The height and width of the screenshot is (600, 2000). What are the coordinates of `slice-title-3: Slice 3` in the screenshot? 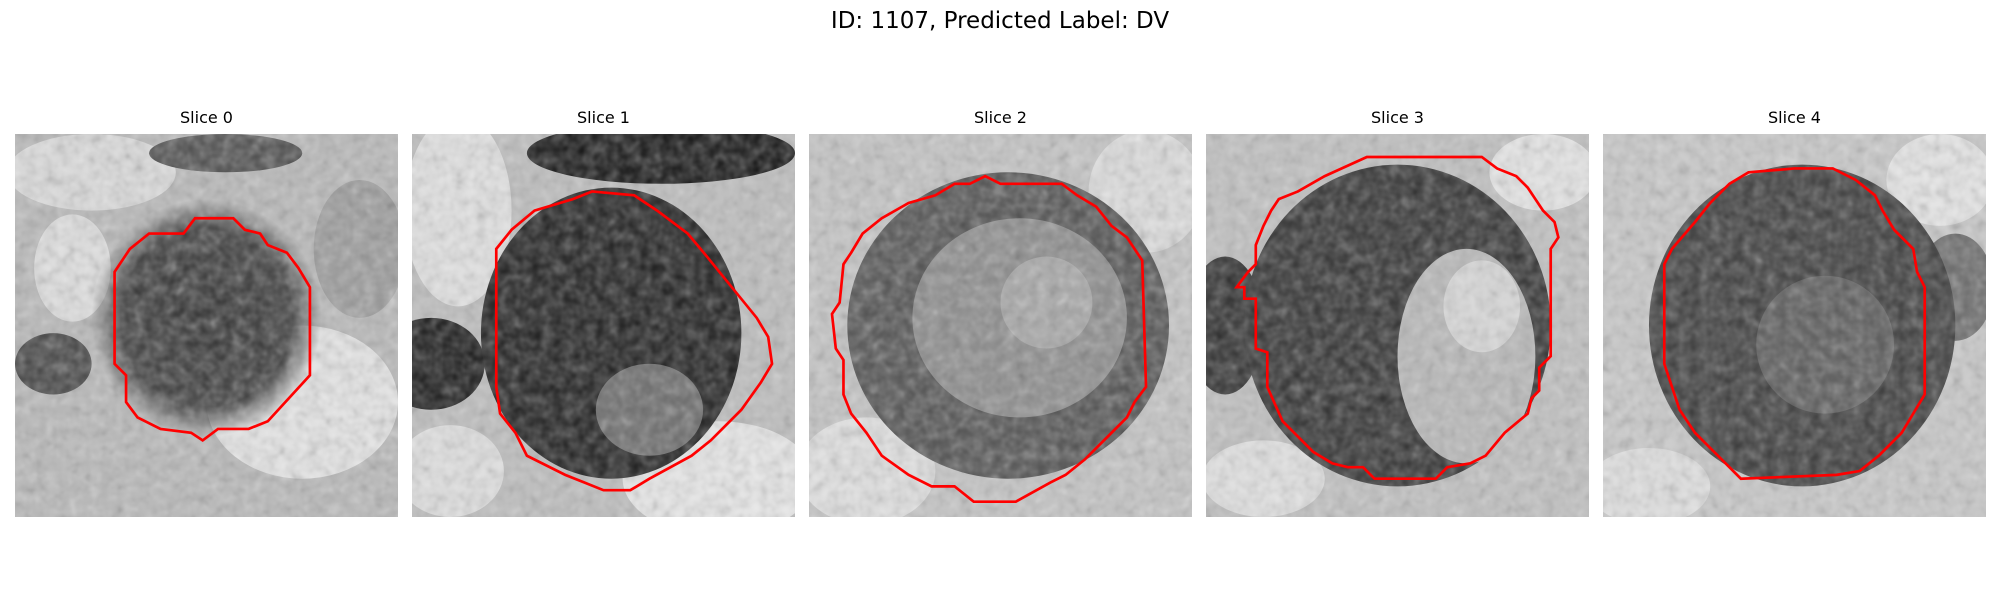 It's located at (1397, 117).